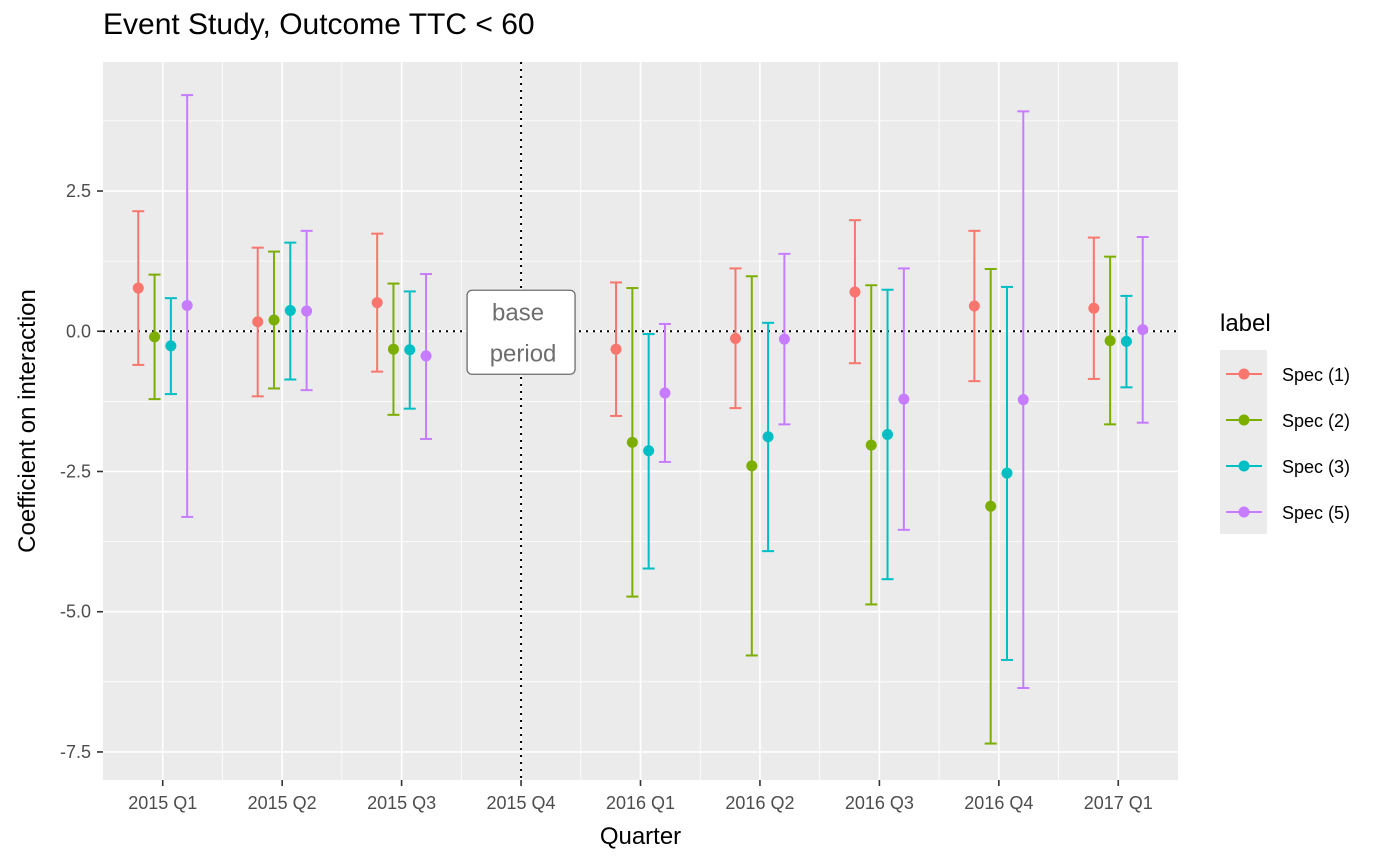 This screenshot has height=865, width=1400. What do you see at coordinates (75, 612) in the screenshot?
I see `y-tick-label: -5.0` at bounding box center [75, 612].